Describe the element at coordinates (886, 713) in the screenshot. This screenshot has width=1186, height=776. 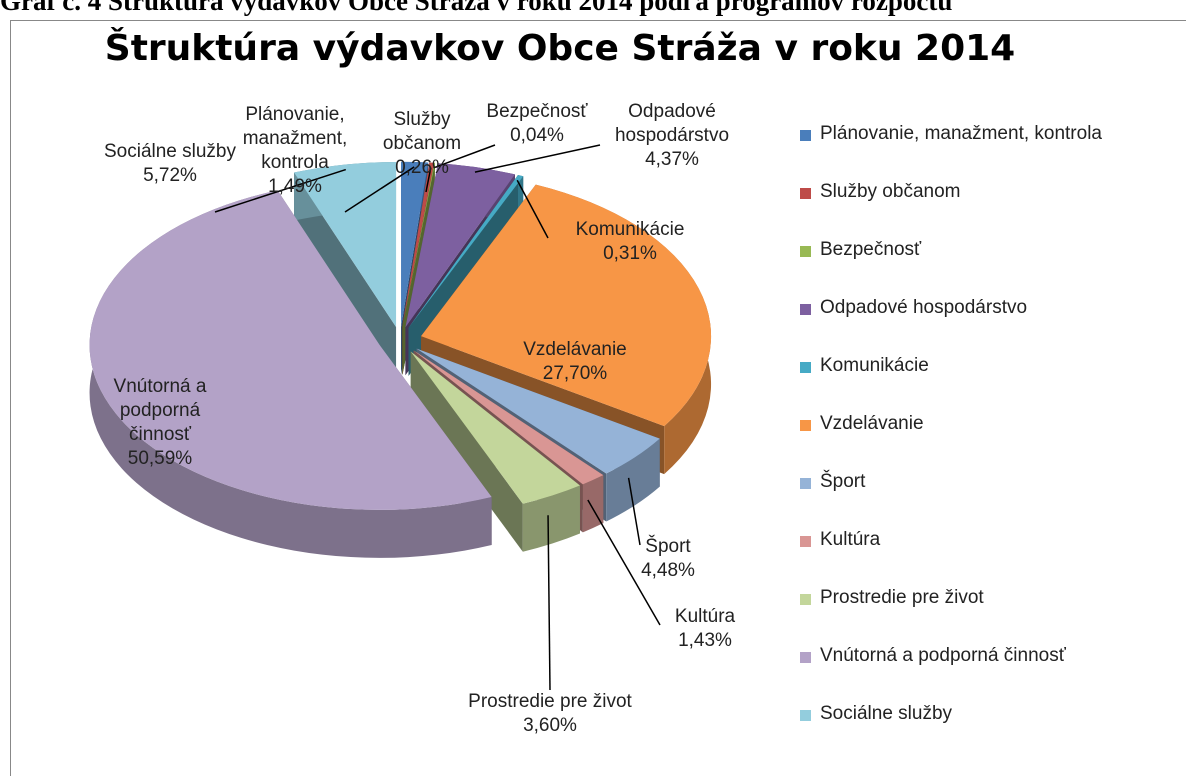
I see `legend-entry: Sociálne služby` at that location.